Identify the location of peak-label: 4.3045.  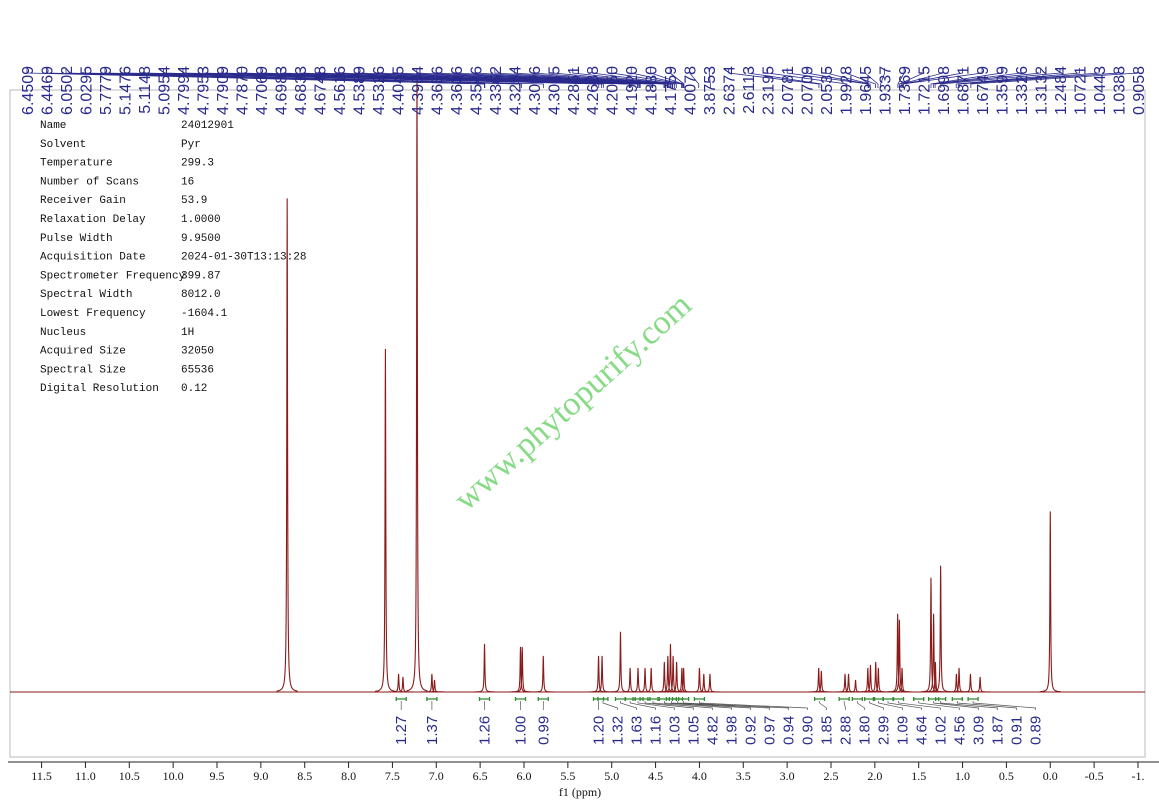
(554, 90).